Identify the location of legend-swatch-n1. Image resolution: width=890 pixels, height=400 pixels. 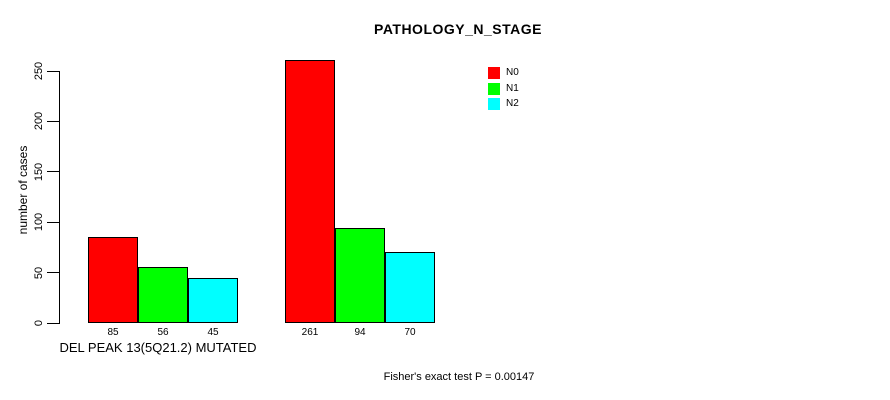
(494, 88).